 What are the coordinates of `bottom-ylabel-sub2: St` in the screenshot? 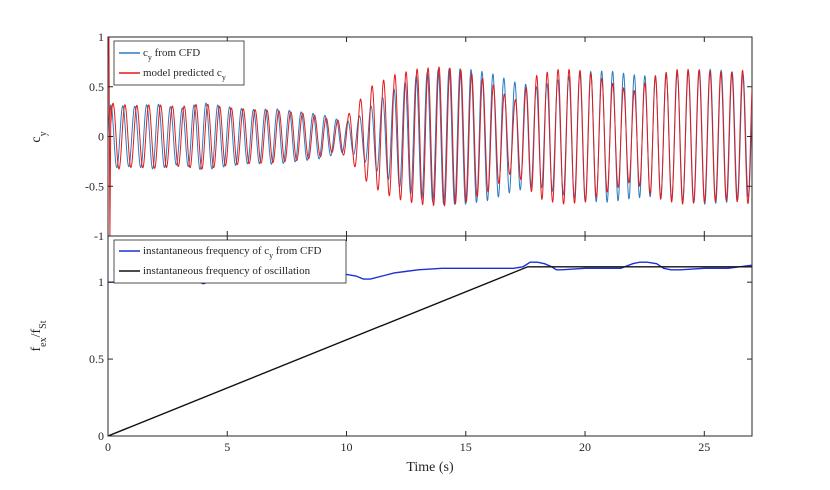 It's located at (43, 324).